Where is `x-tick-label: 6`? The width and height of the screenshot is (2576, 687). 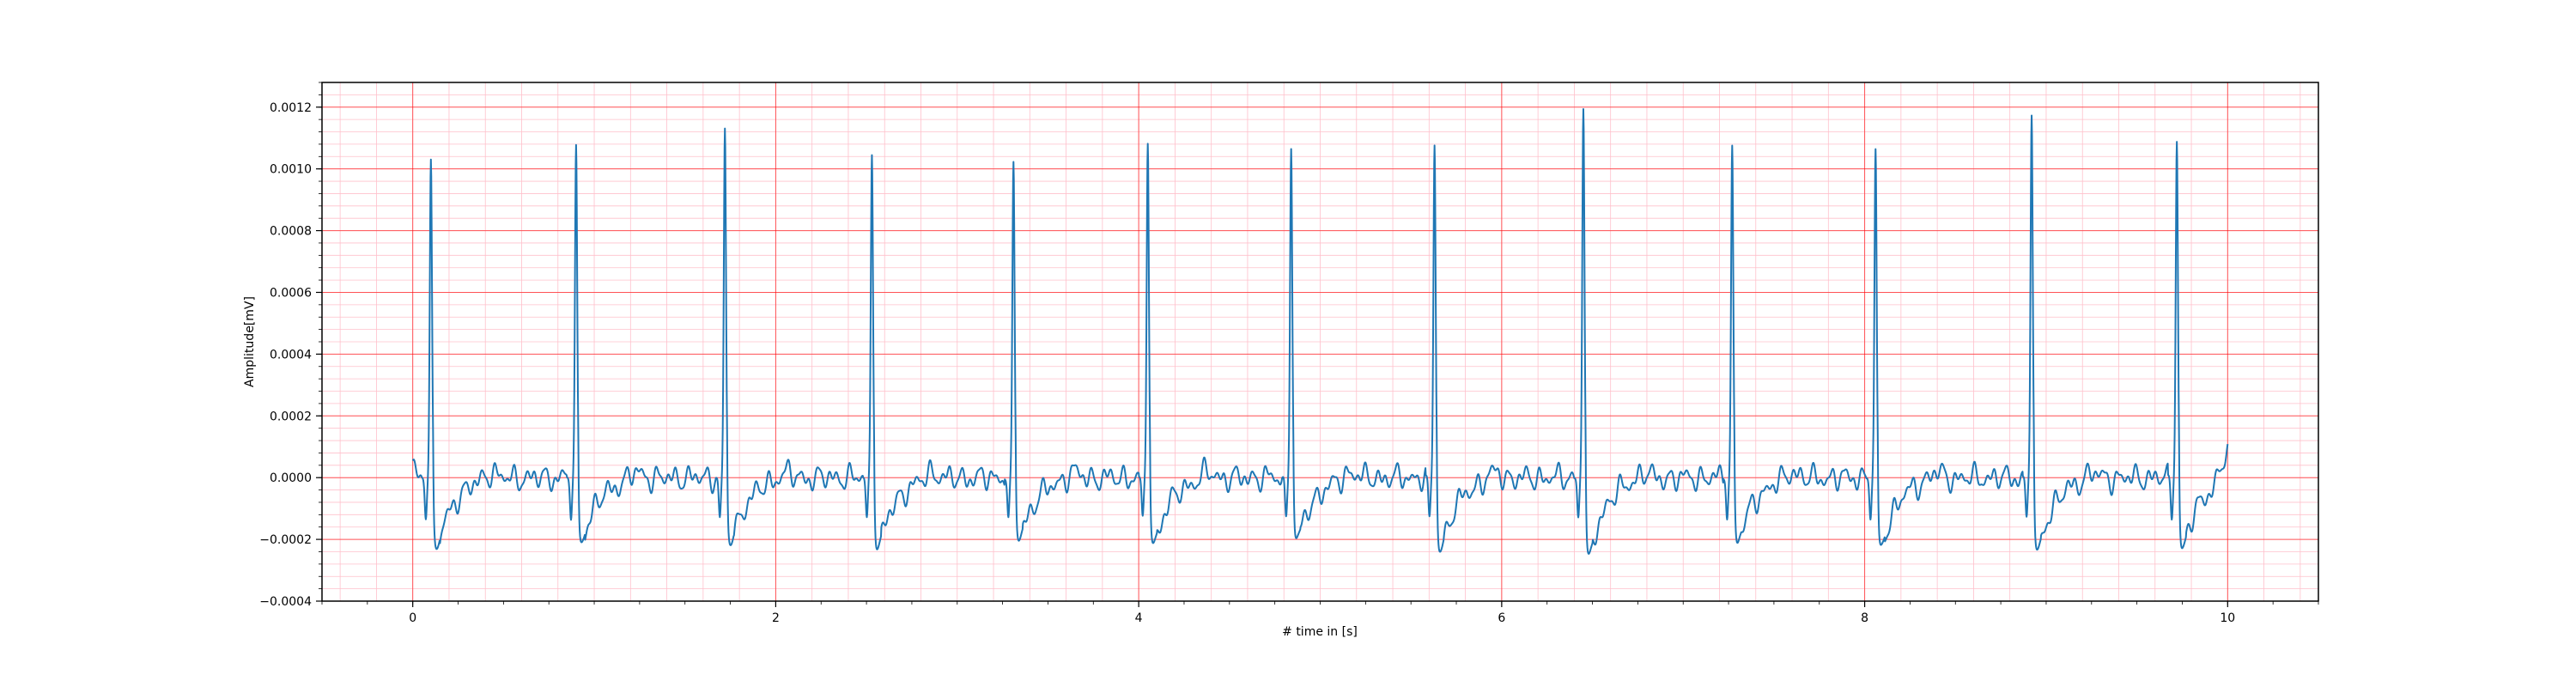
x-tick-label: 6 is located at coordinates (1502, 618).